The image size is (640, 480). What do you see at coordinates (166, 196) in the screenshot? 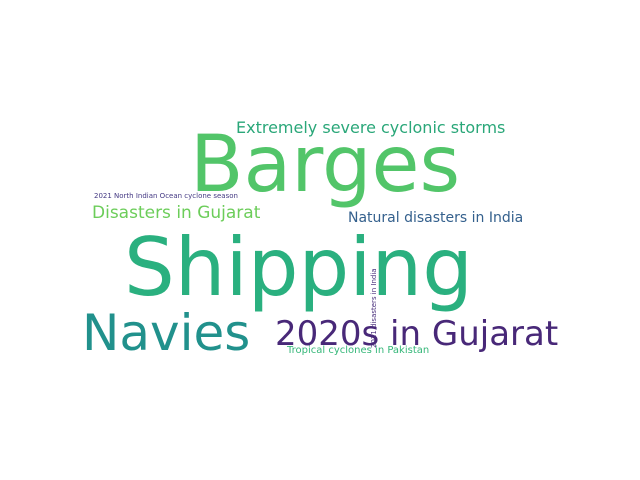
I see `word-2021-north-indian-ocean-cyclone-season: 2021 North Indian Ocean cyclone season` at bounding box center [166, 196].